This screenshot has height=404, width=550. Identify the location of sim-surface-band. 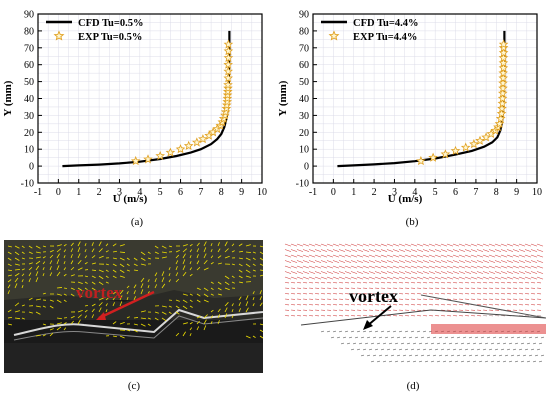
(488, 329).